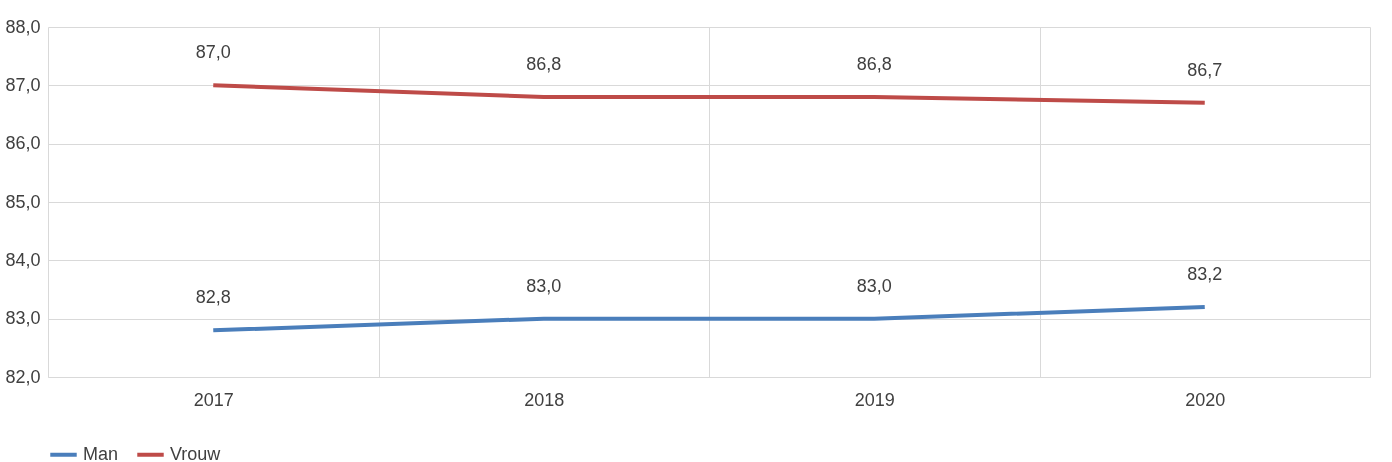  I want to click on x-tick-label: 2017, so click(213, 399).